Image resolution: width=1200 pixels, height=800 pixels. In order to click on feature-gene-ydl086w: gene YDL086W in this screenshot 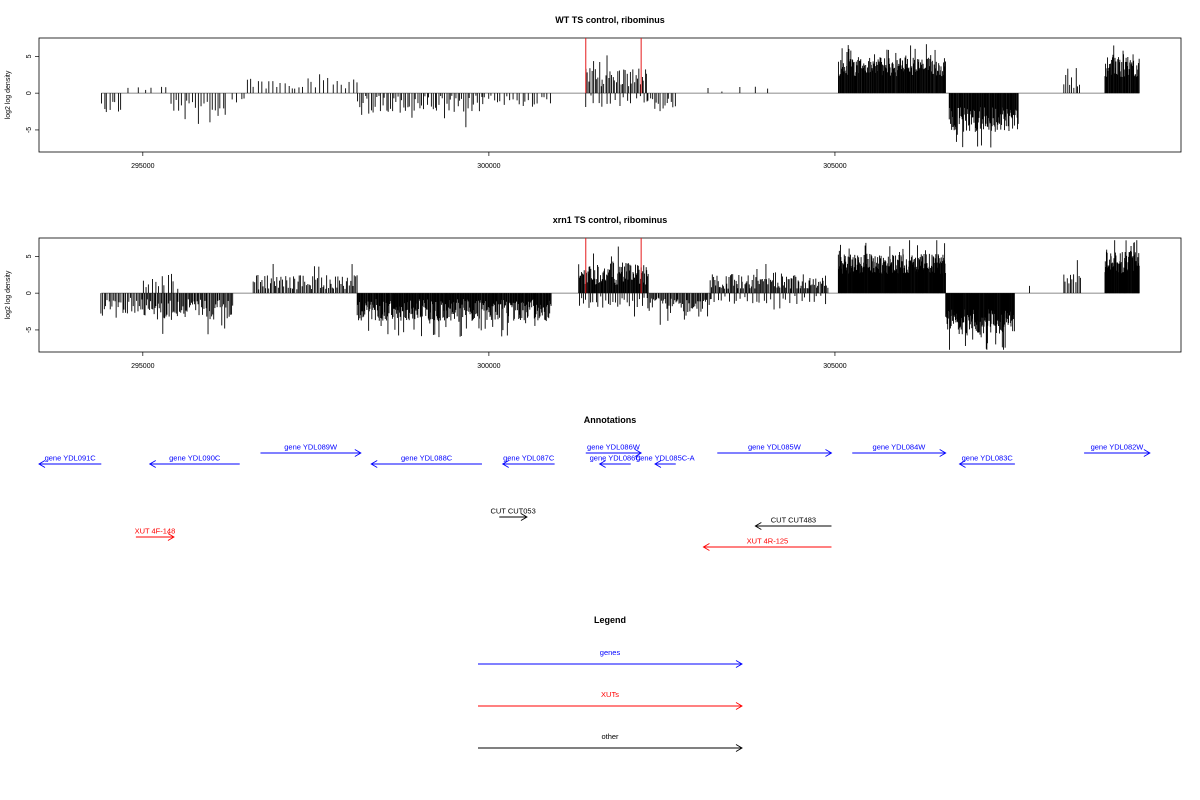, I will do `click(614, 450)`.